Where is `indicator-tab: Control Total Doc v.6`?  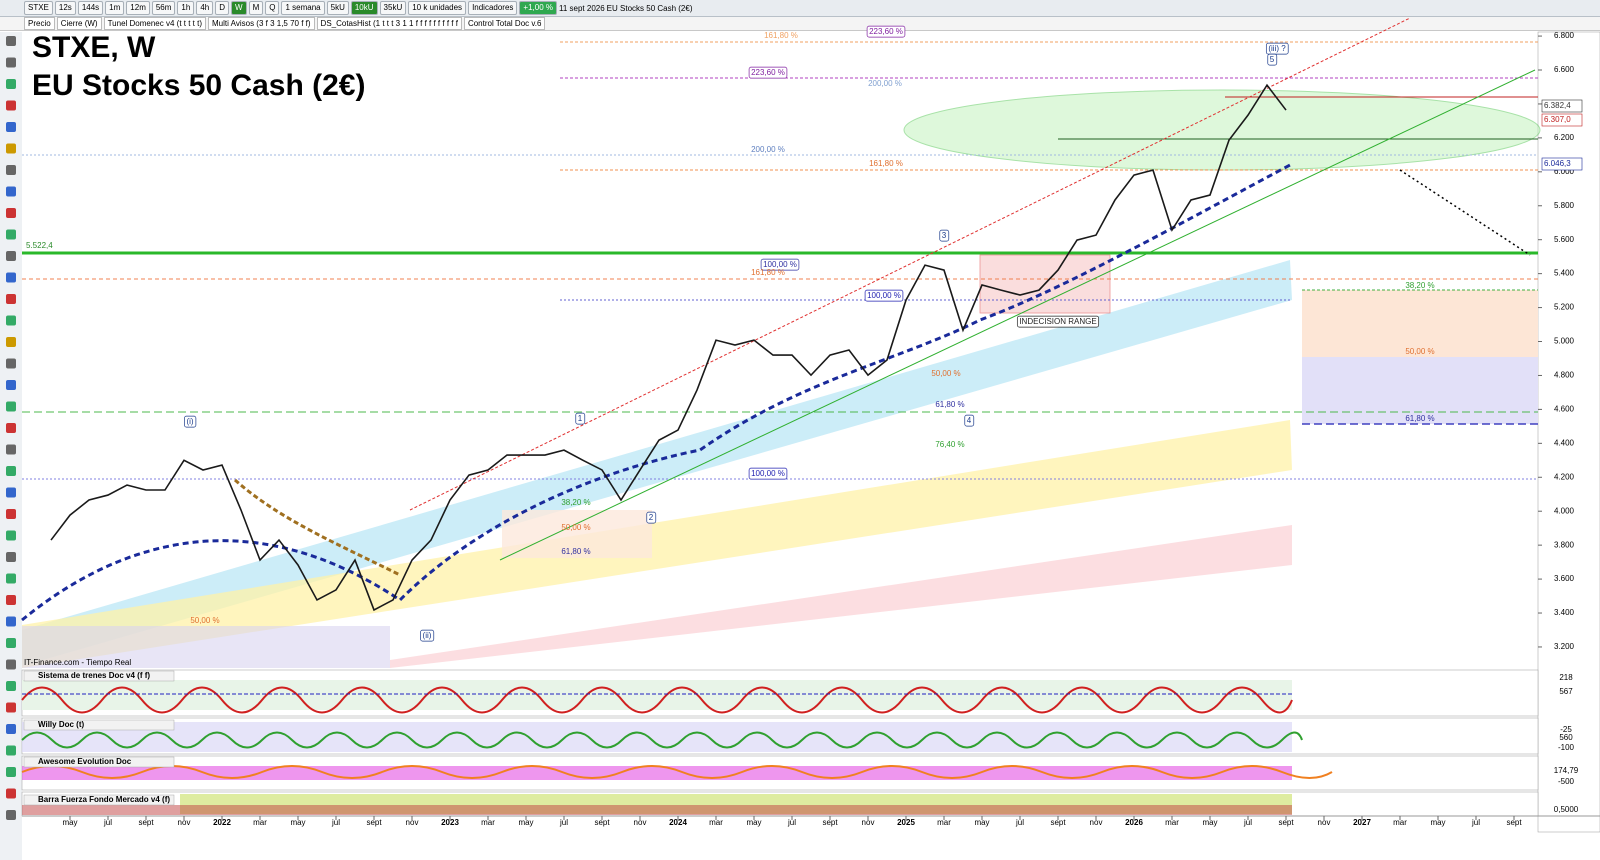
indicator-tab: Control Total Doc v.6 is located at coordinates (504, 23).